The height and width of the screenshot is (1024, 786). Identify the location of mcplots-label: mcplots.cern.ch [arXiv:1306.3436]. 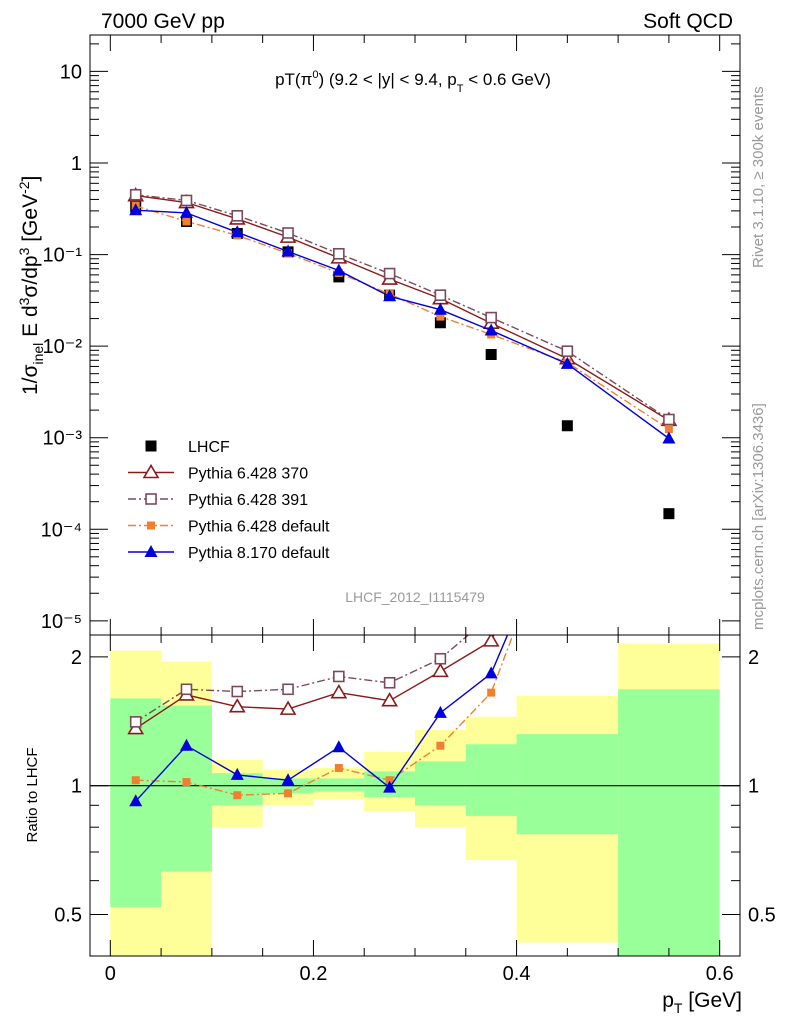
(758, 516).